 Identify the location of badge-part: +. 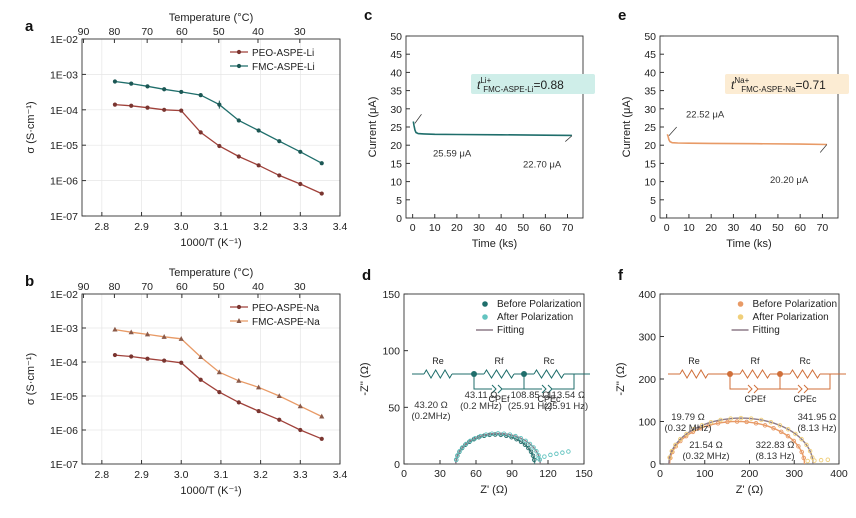
(747, 80).